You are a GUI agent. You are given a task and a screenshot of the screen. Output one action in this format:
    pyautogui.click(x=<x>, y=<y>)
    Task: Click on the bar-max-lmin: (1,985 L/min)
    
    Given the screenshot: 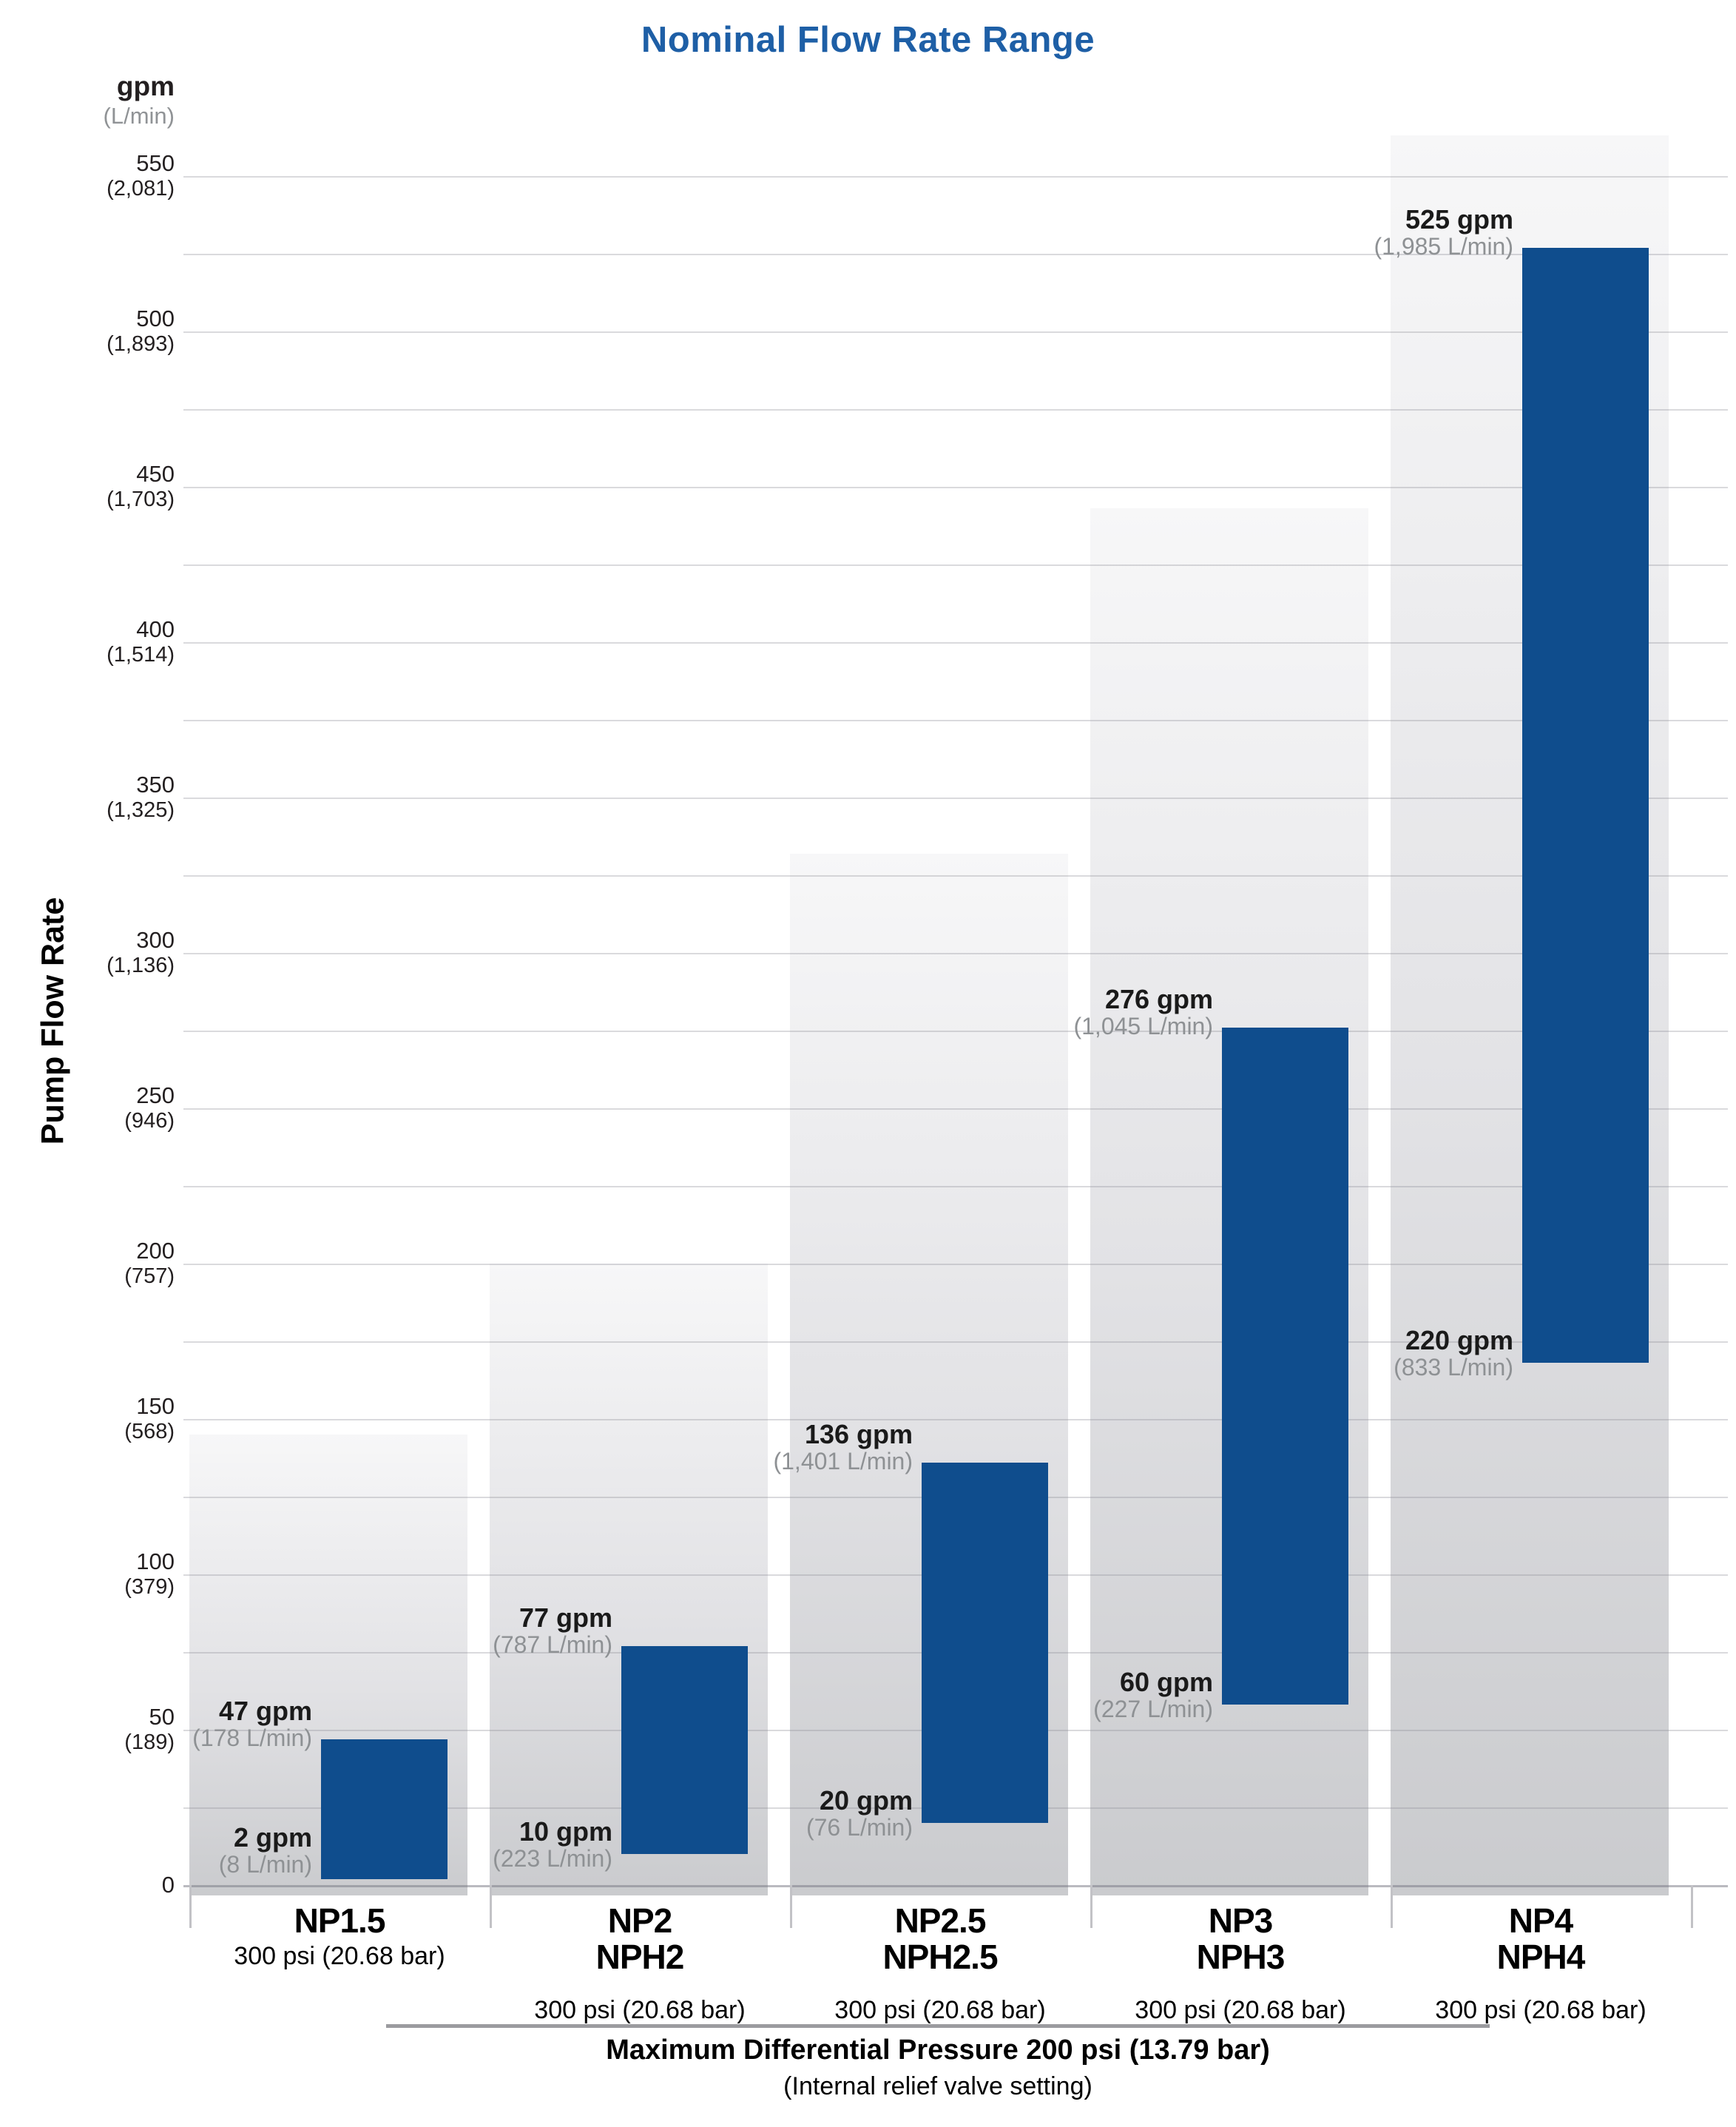 What is the action you would take?
    pyautogui.click(x=1443, y=246)
    